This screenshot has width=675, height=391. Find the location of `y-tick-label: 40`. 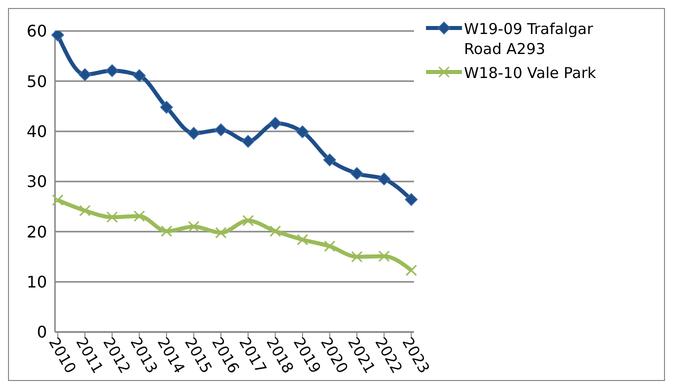

y-tick-label: 40 is located at coordinates (36, 132).